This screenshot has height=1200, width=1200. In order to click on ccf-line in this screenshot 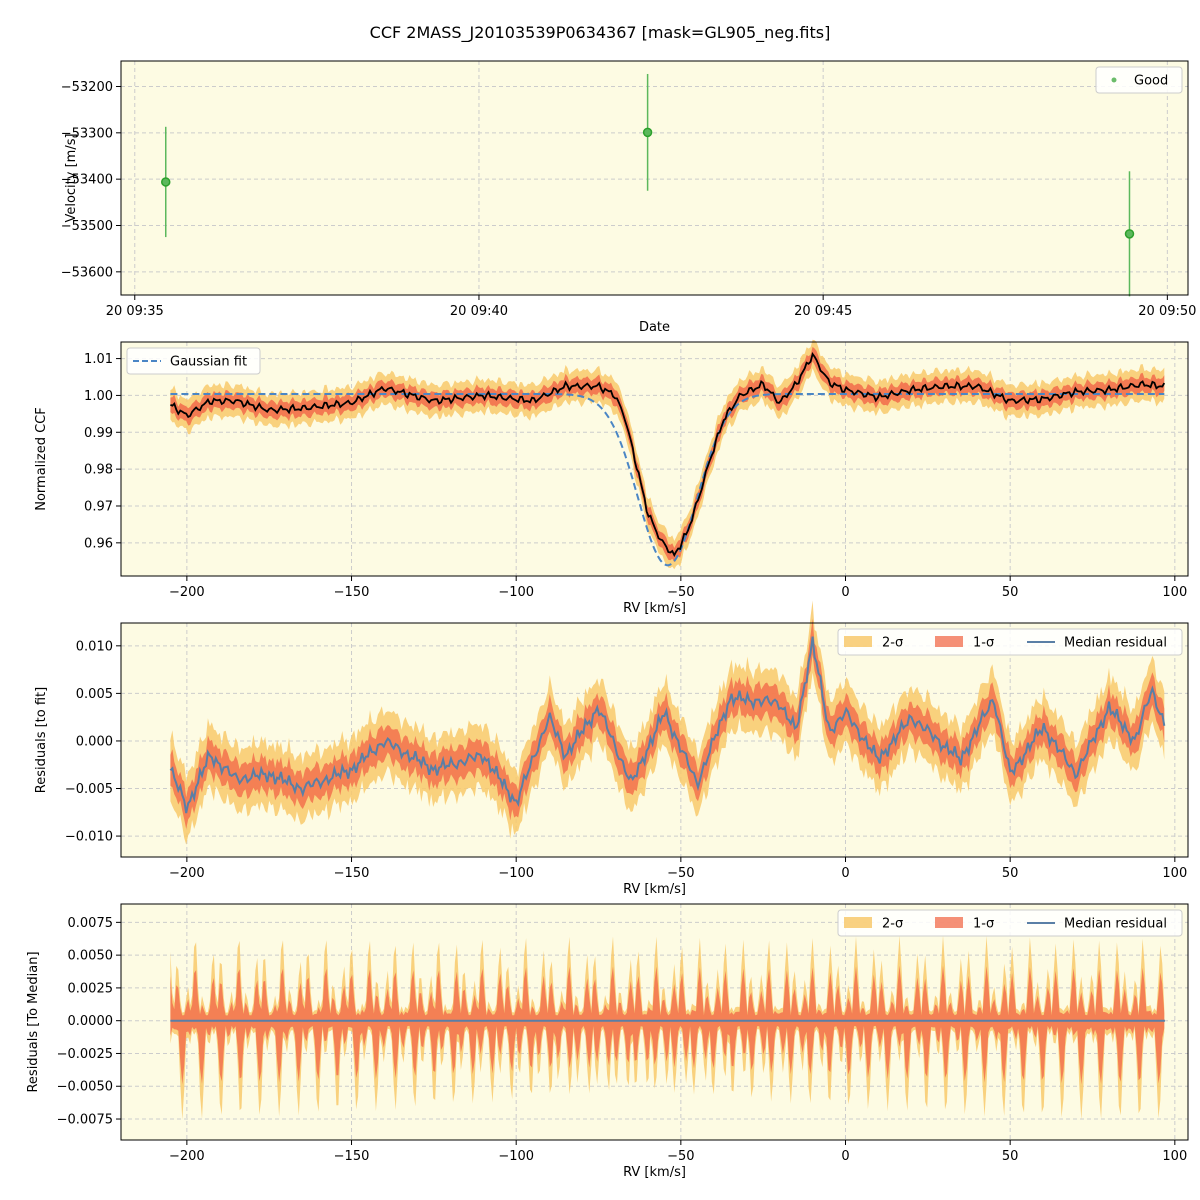, I will do `click(668, 454)`.